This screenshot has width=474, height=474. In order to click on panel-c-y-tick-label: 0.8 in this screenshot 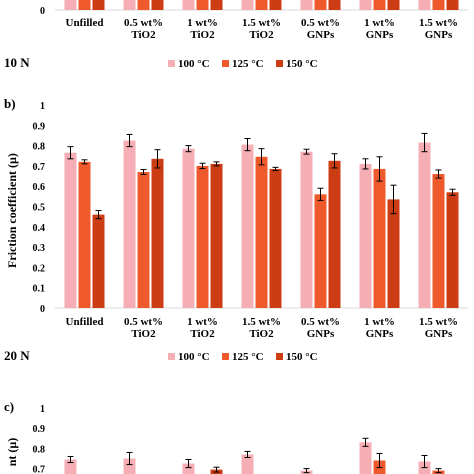, I will do `click(39, 449)`.